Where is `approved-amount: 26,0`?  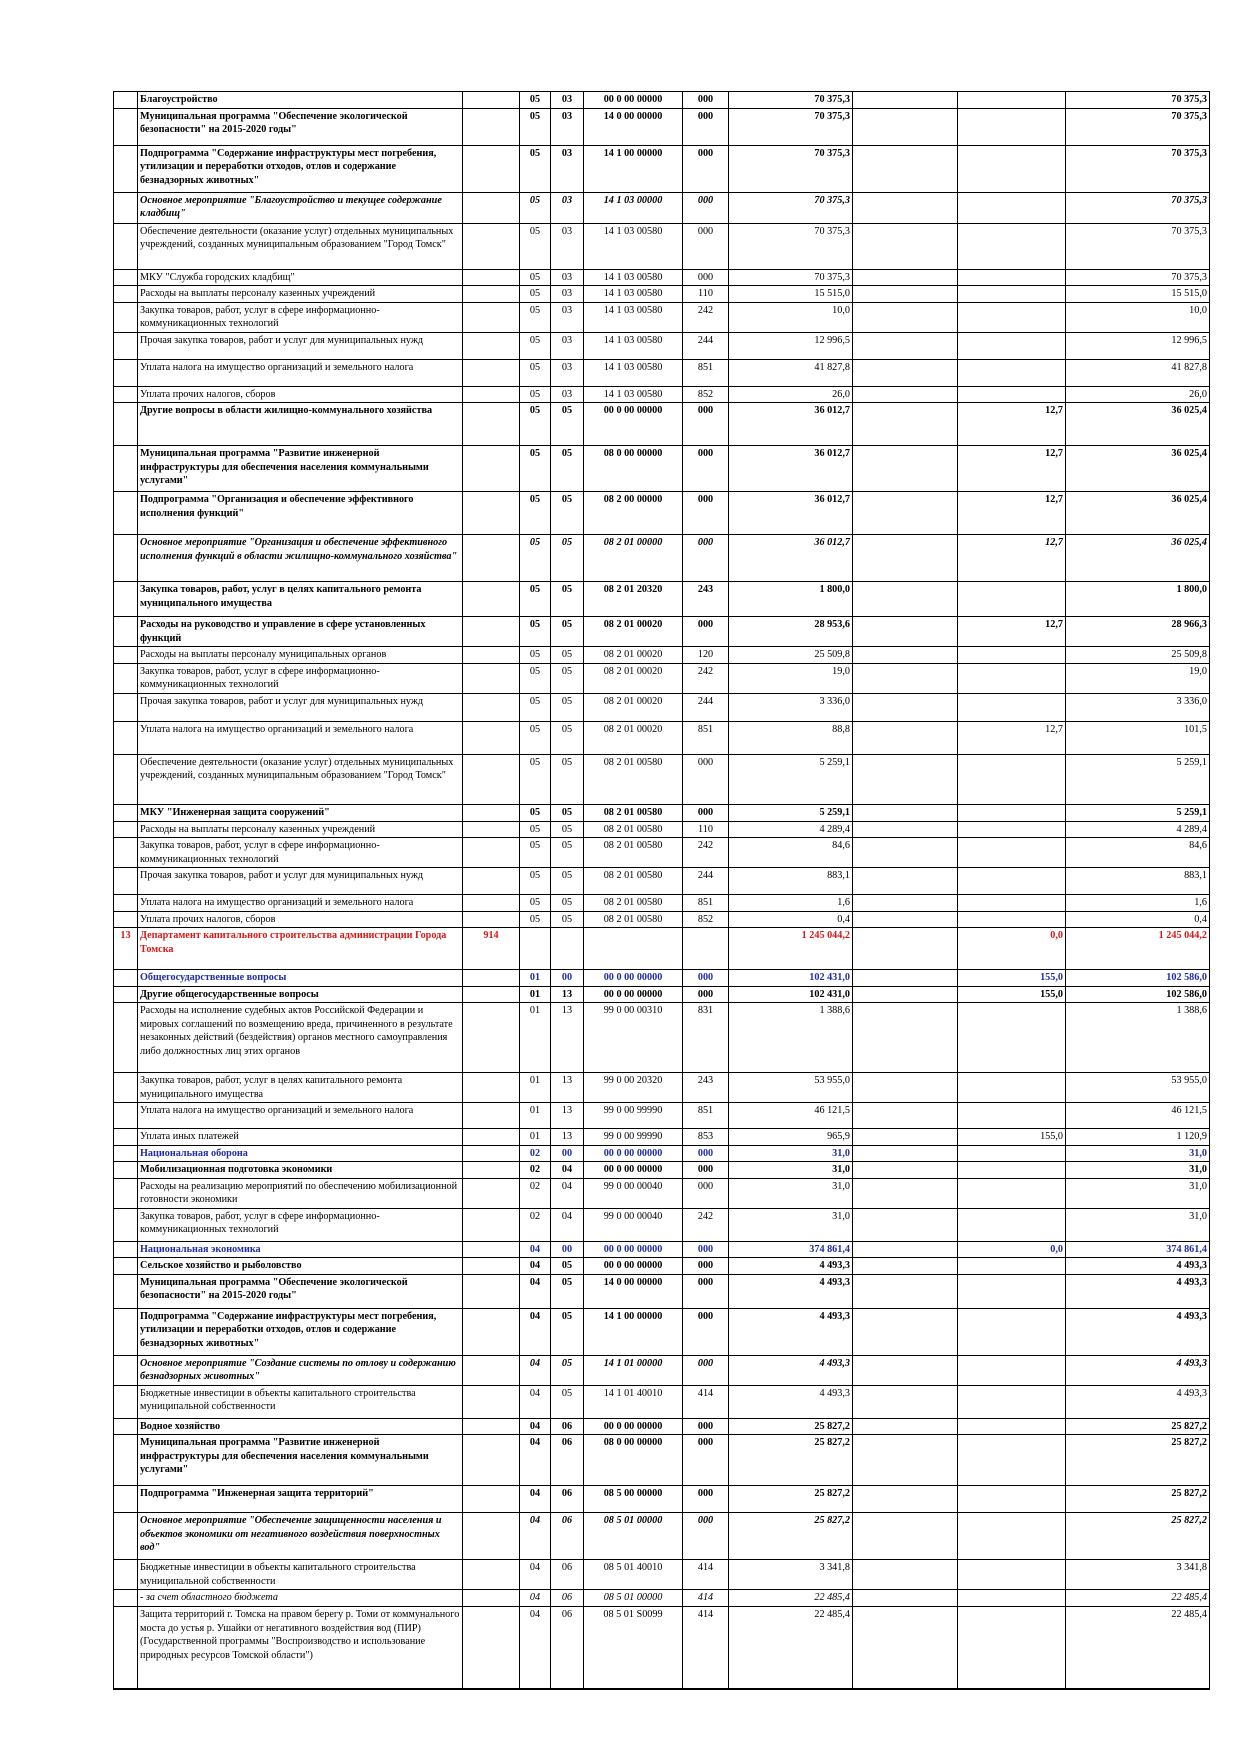
approved-amount: 26,0 is located at coordinates (790, 394).